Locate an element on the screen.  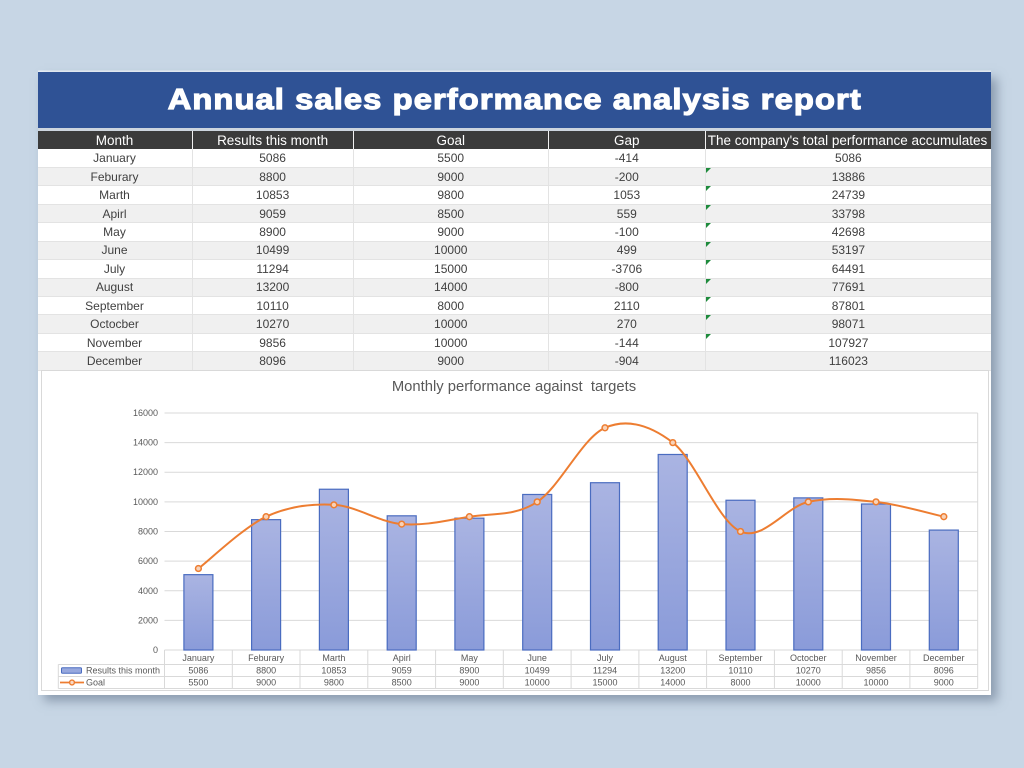
svg-text: Feburary is located at coordinates (266, 658).